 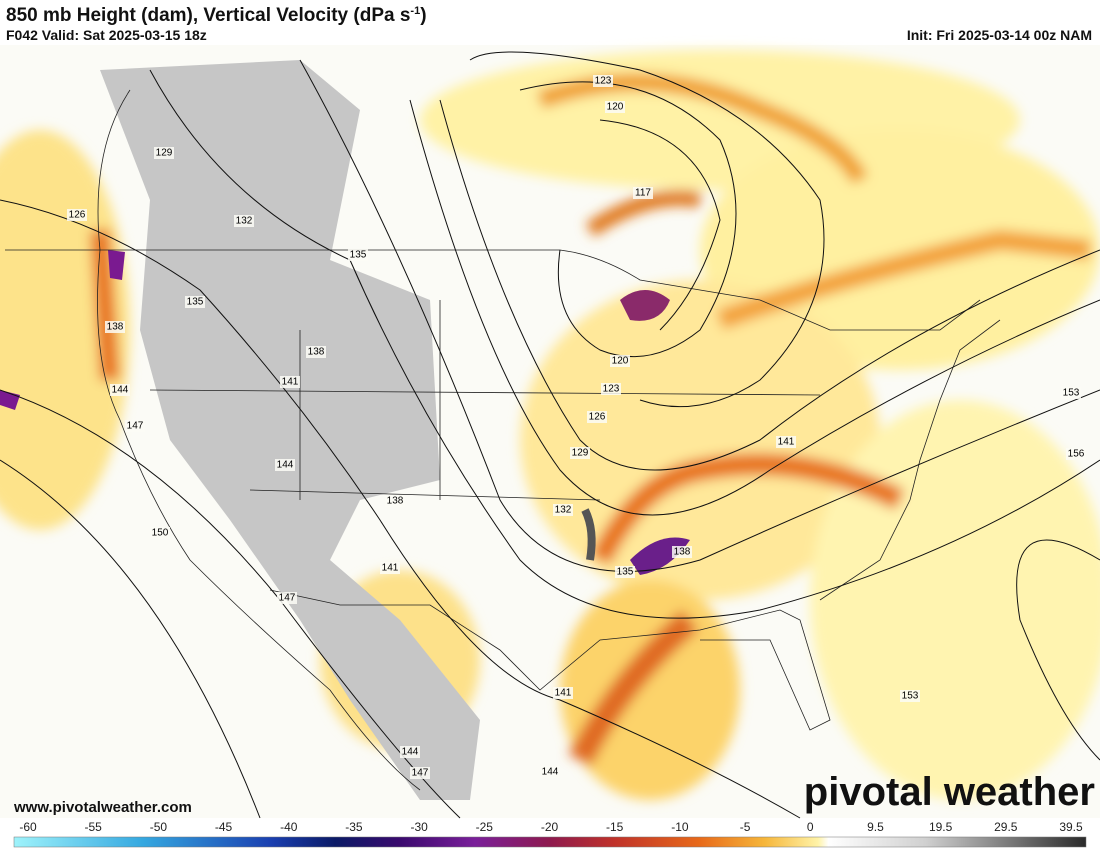 I want to click on contour-label: 156, so click(x=1076, y=454).